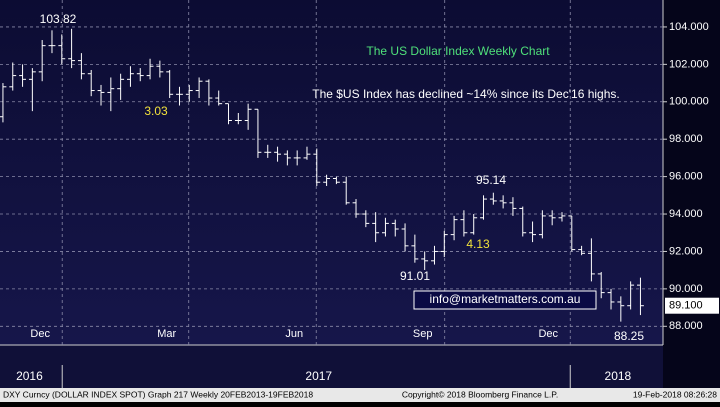  What do you see at coordinates (689, 102) in the screenshot?
I see `y-tick-label: 100.000` at bounding box center [689, 102].